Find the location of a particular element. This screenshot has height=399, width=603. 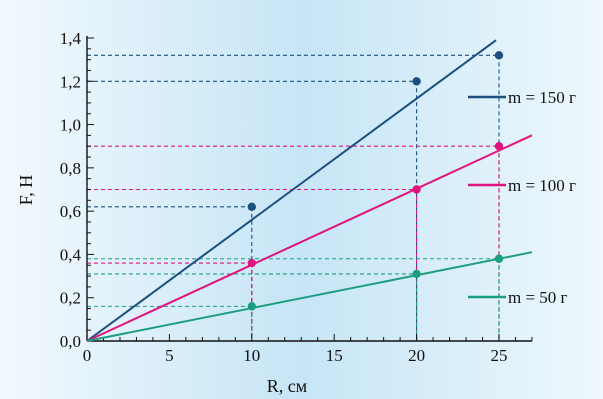

y-tick-label: 0,4 is located at coordinates (71, 254).